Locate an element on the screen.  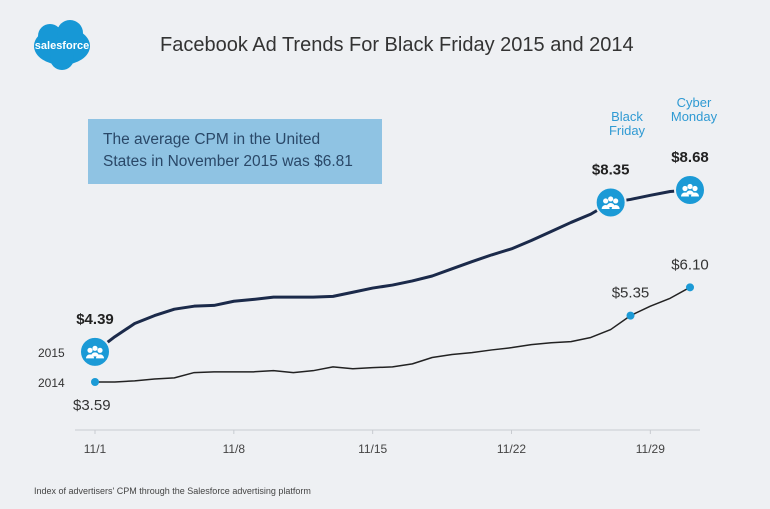
data-label: $4.39 is located at coordinates (95, 319).